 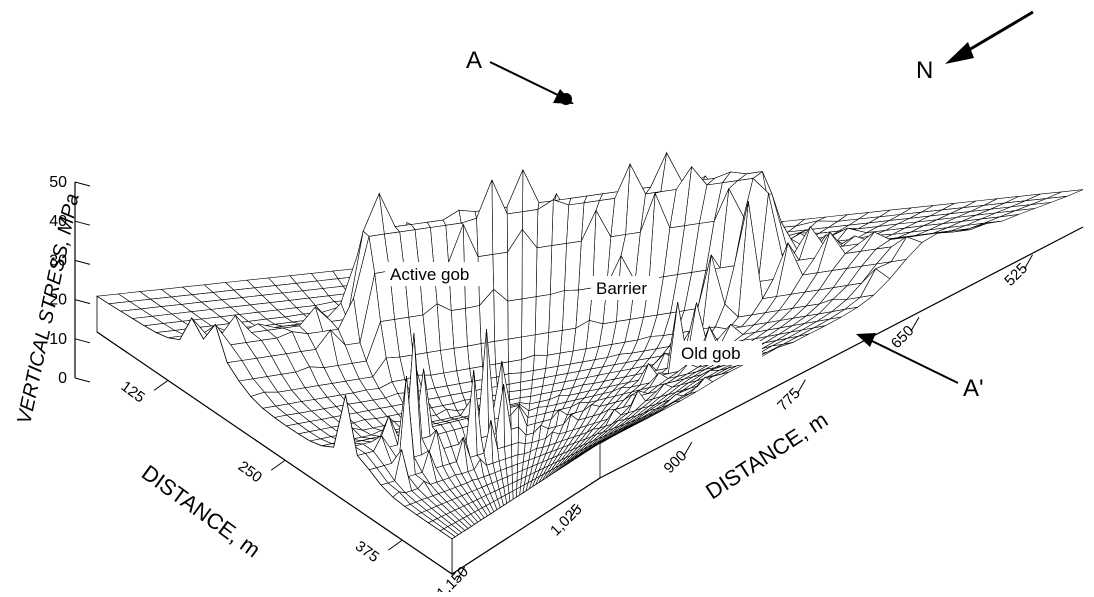 I want to click on barrier-label: Barrier, so click(x=621, y=288).